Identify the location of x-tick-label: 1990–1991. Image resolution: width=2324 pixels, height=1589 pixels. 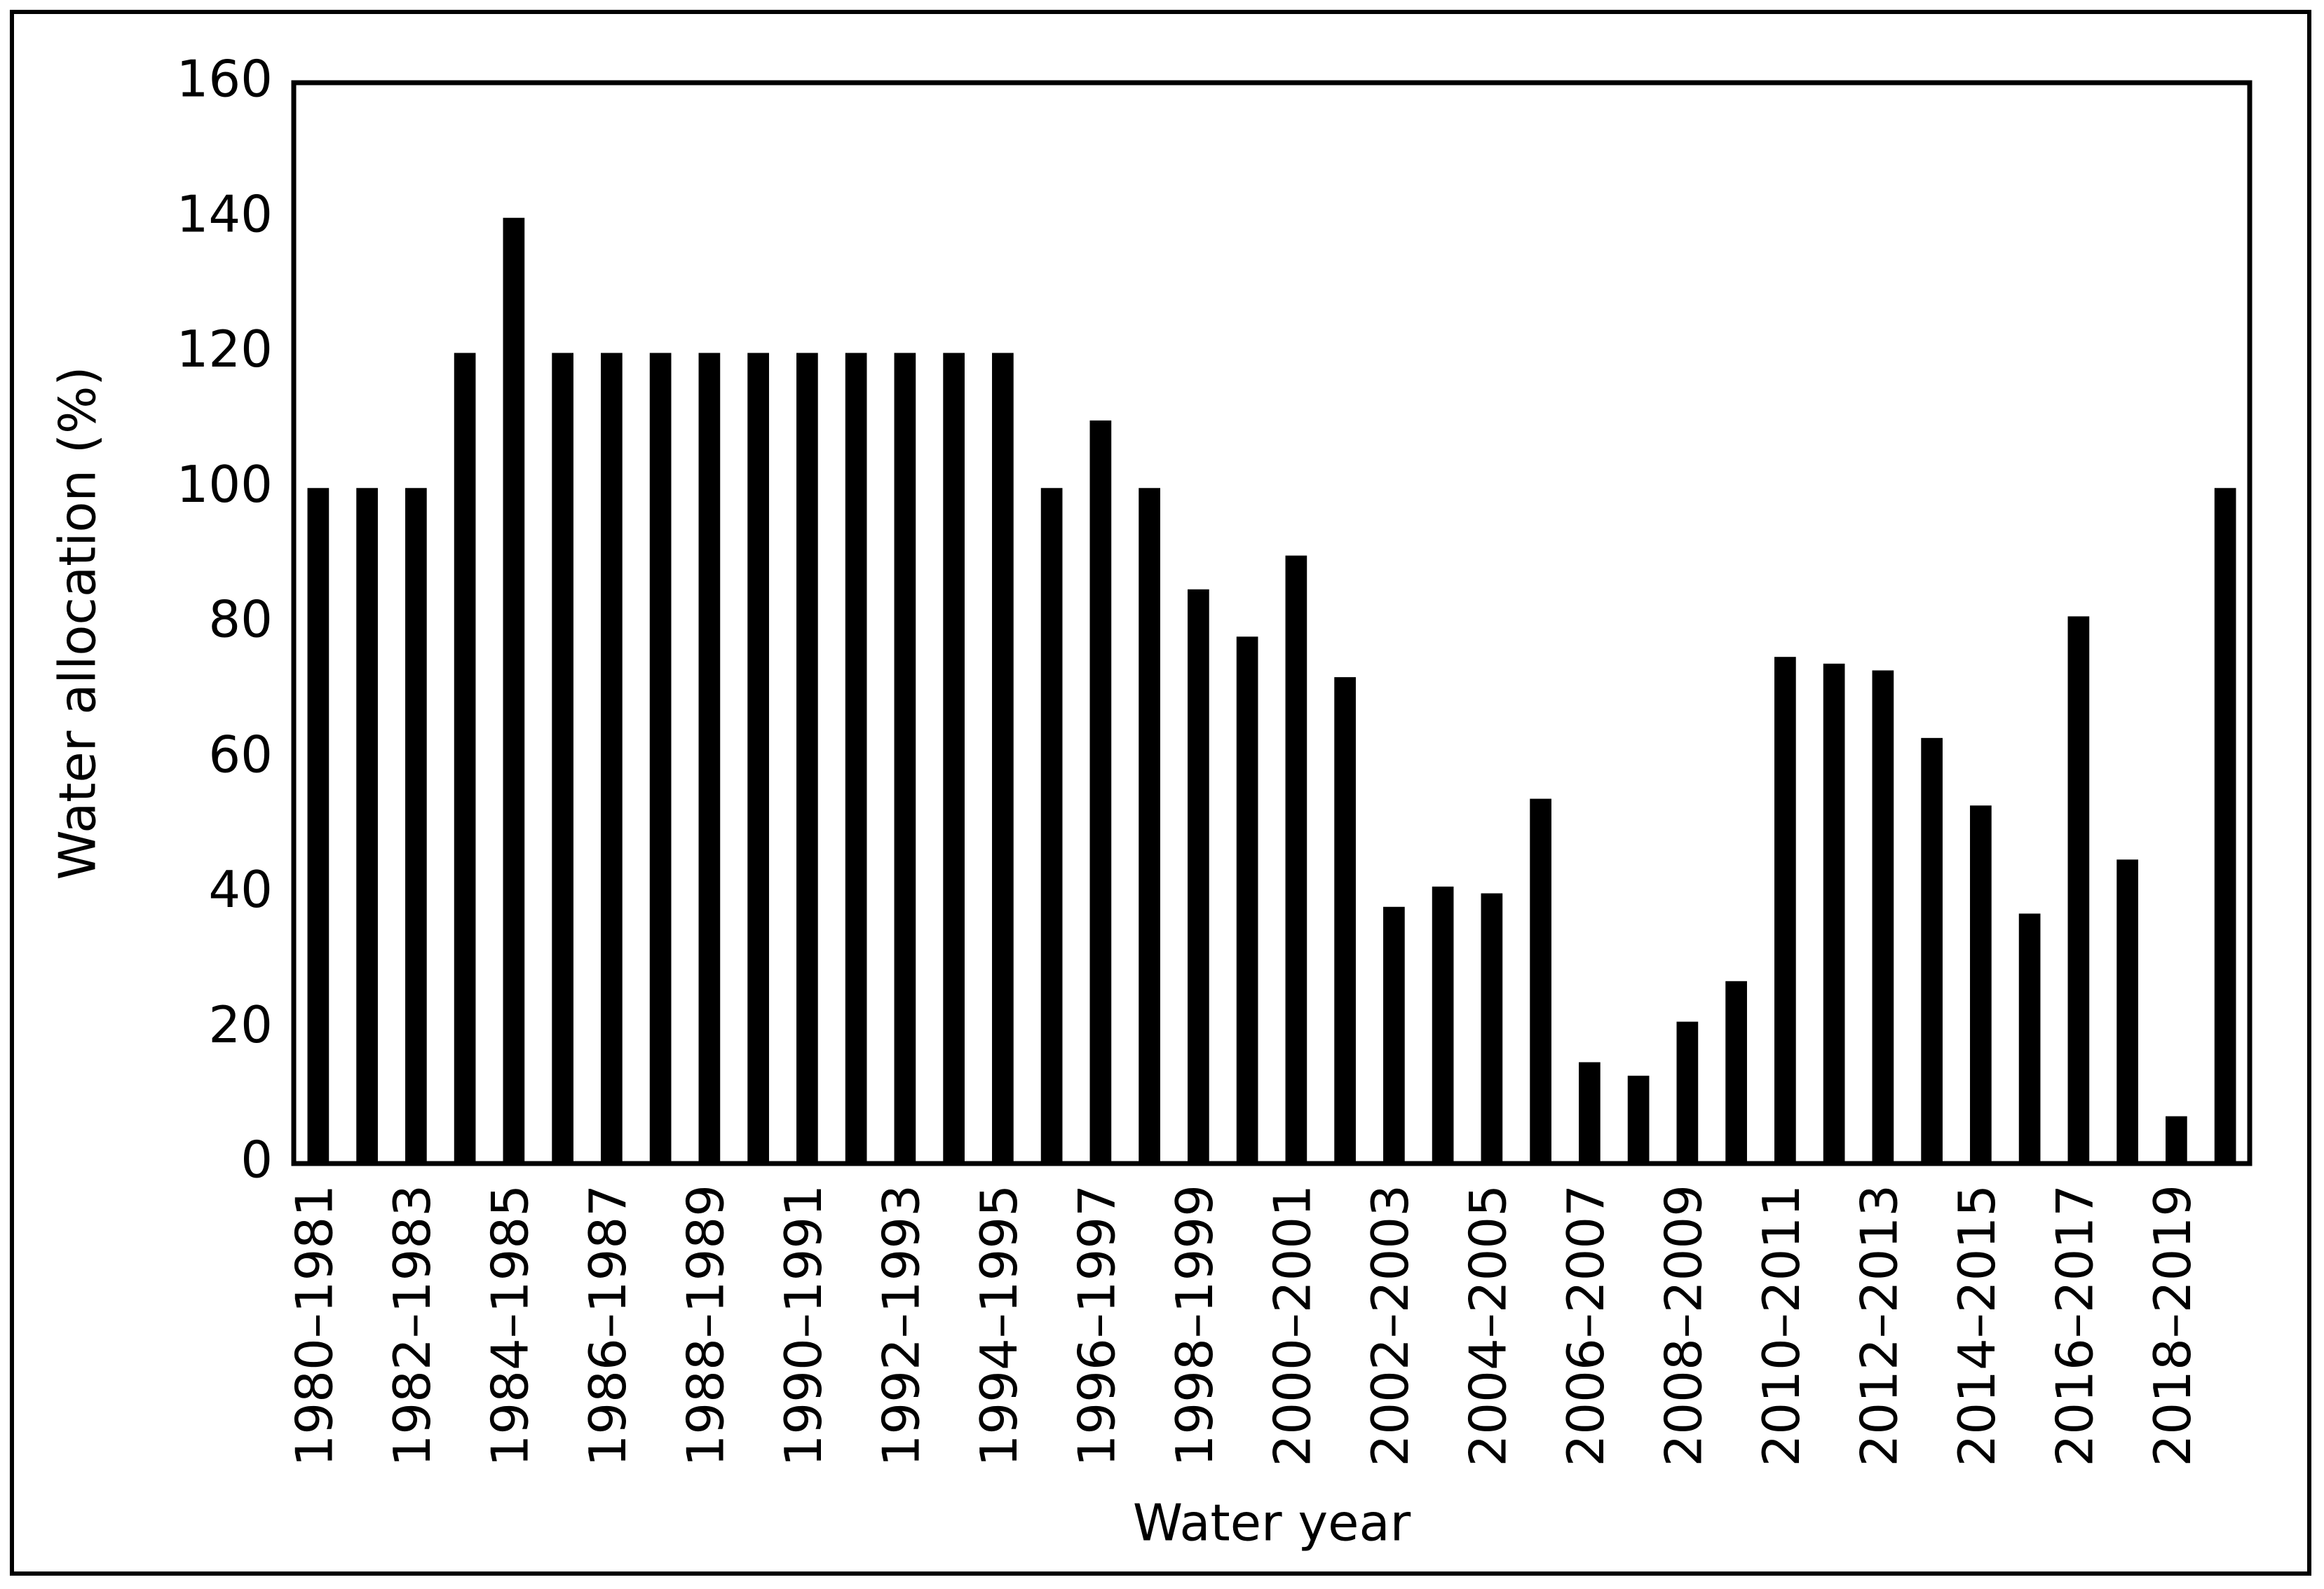
(803, 1325).